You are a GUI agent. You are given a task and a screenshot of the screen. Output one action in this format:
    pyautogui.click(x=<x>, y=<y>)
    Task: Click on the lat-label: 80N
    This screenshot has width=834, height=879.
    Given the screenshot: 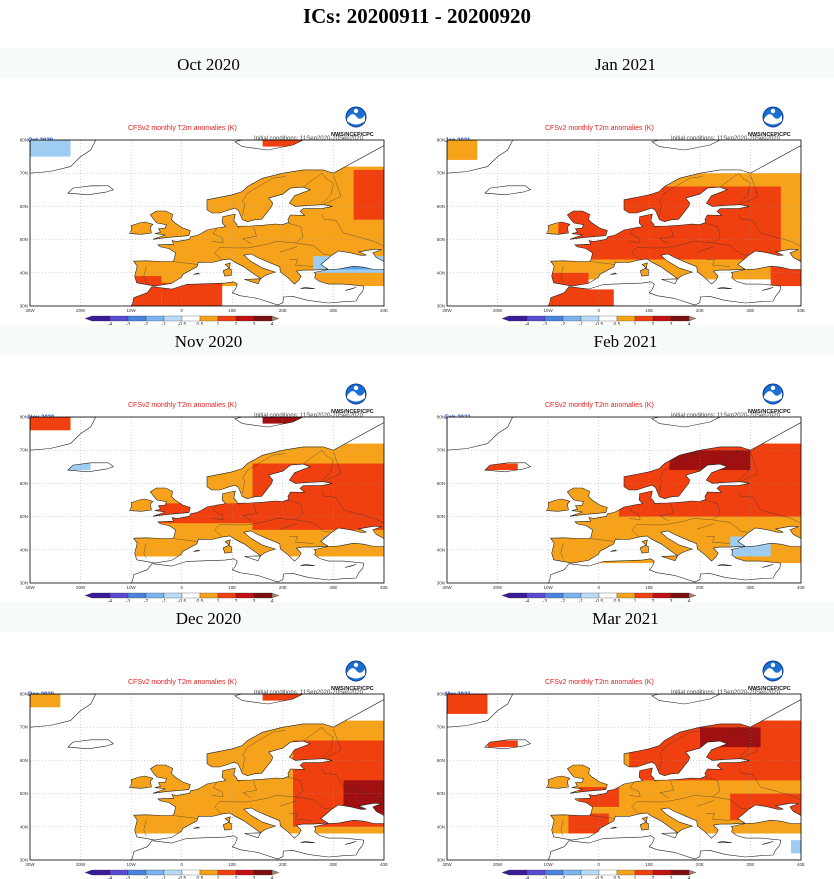 What is the action you would take?
    pyautogui.click(x=24, y=694)
    